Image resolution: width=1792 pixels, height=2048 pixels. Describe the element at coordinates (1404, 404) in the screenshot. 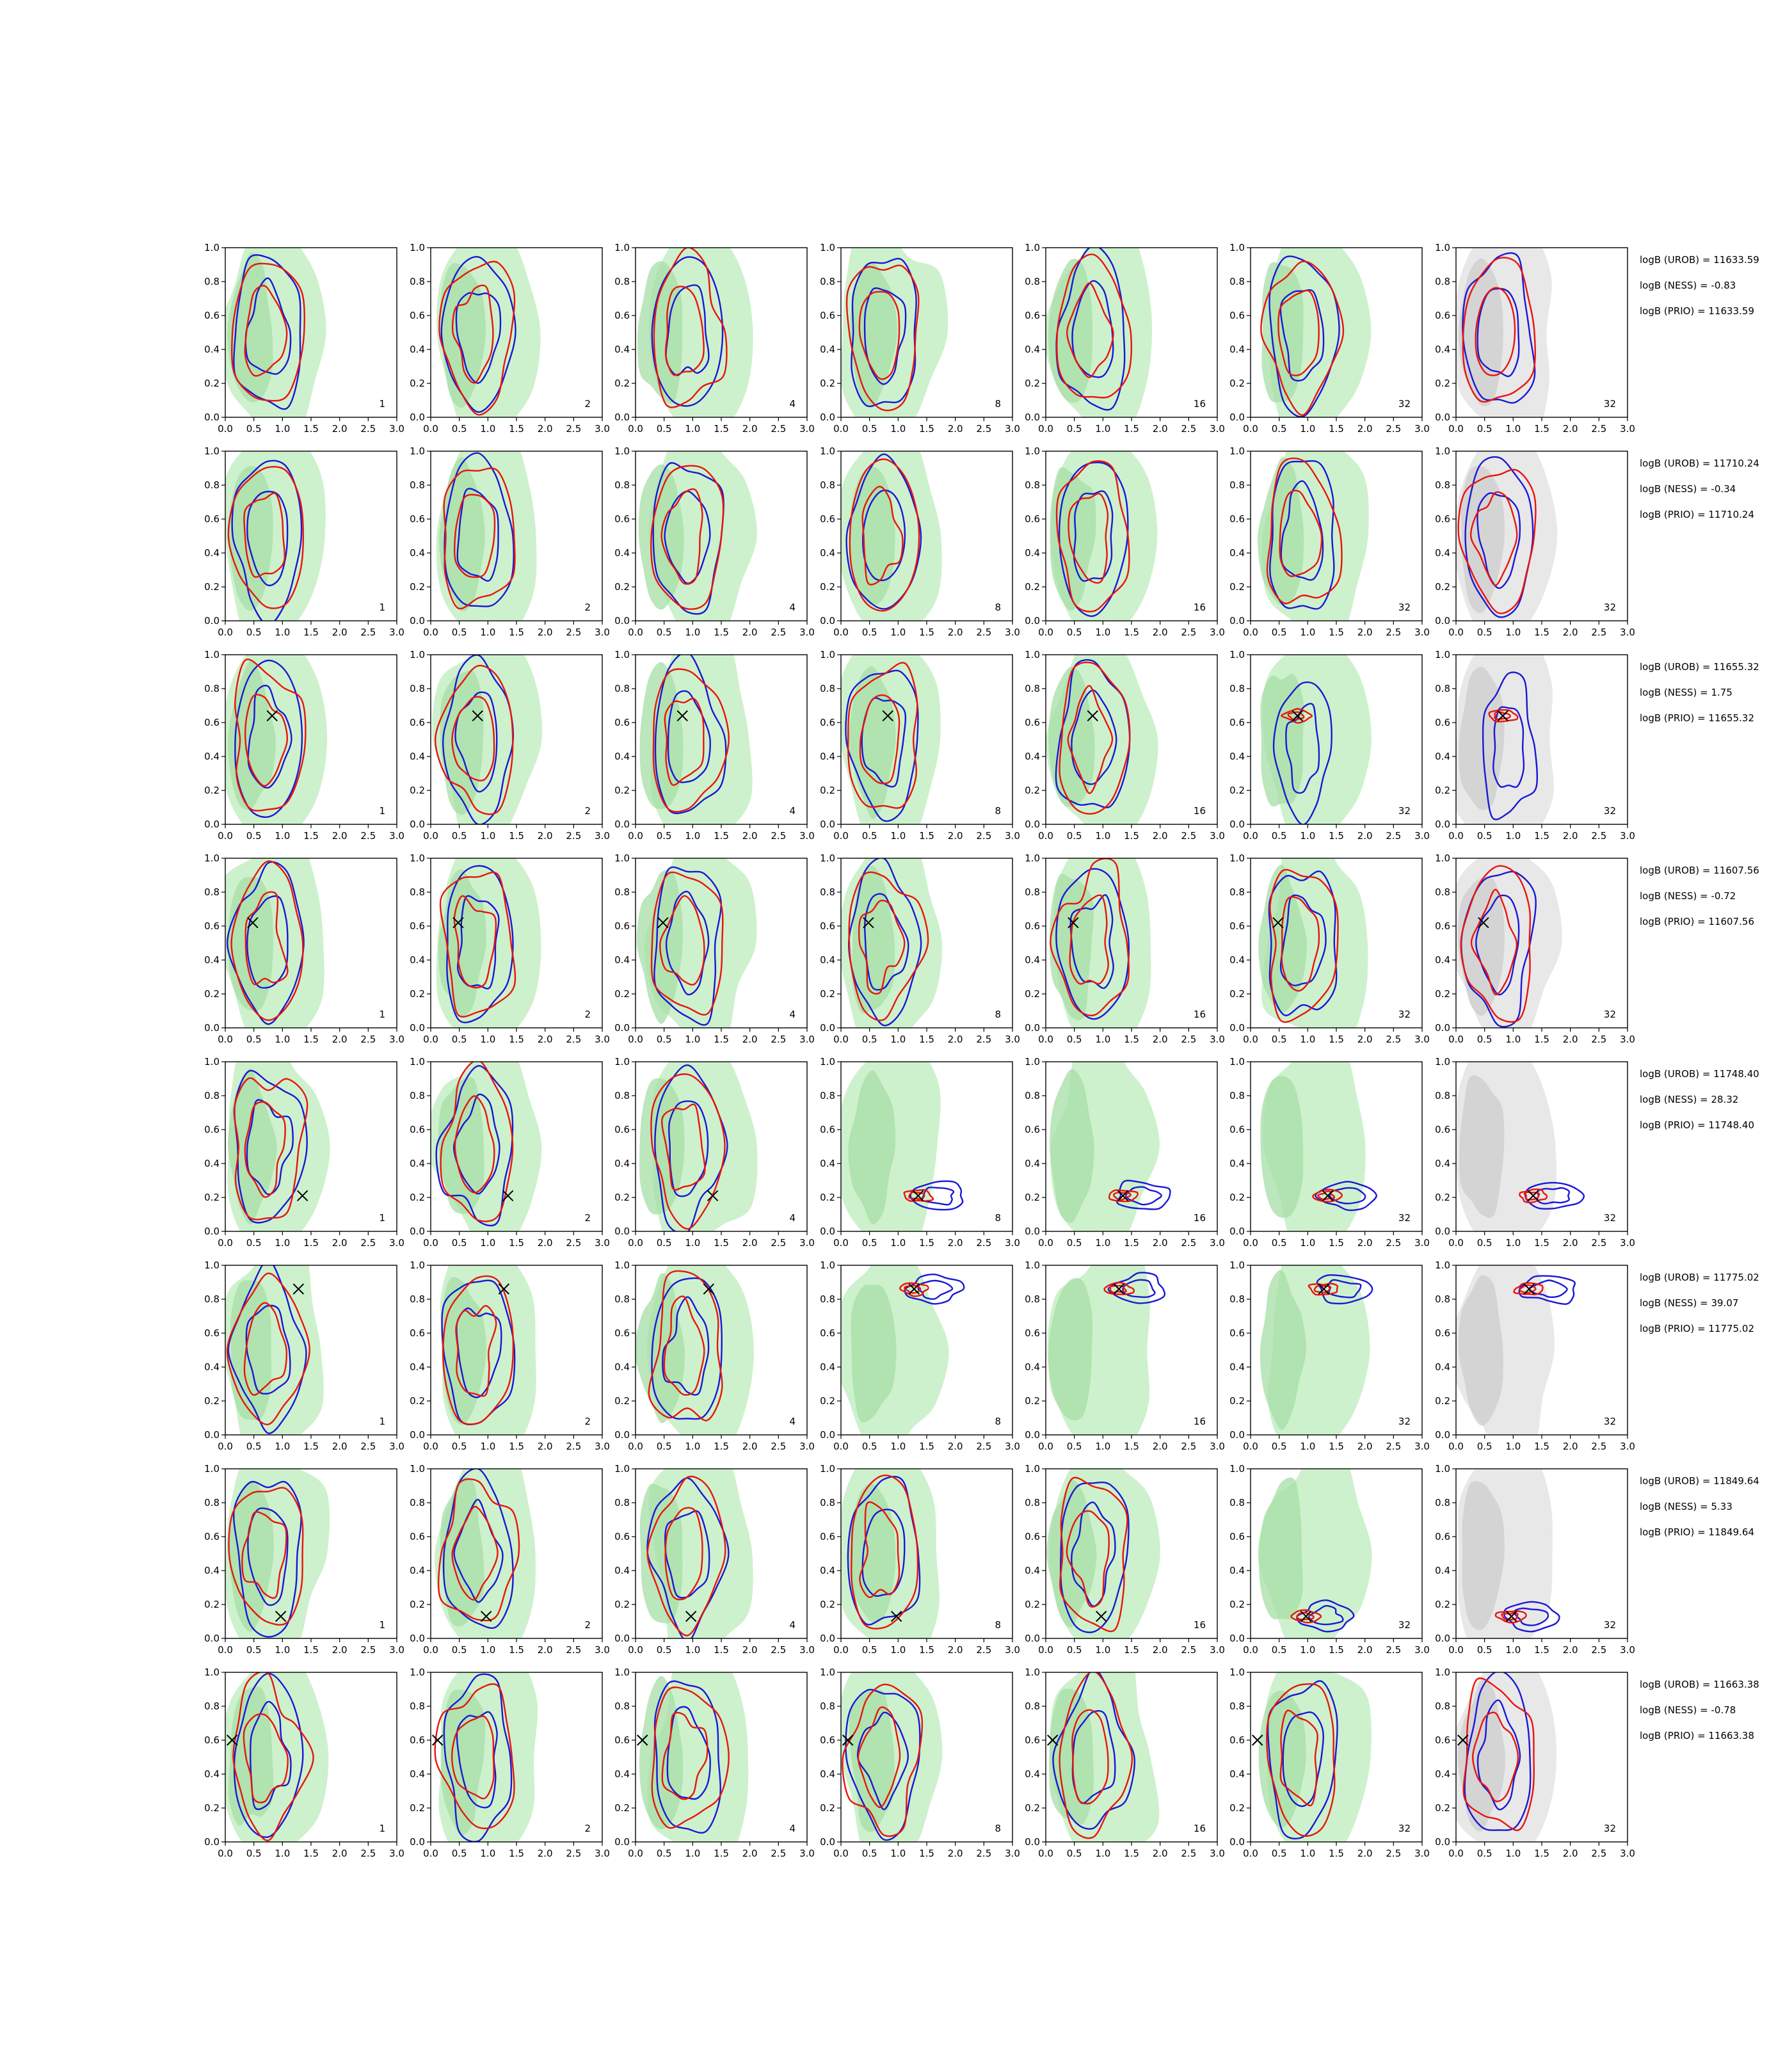

I see `panel-label: 32` at that location.